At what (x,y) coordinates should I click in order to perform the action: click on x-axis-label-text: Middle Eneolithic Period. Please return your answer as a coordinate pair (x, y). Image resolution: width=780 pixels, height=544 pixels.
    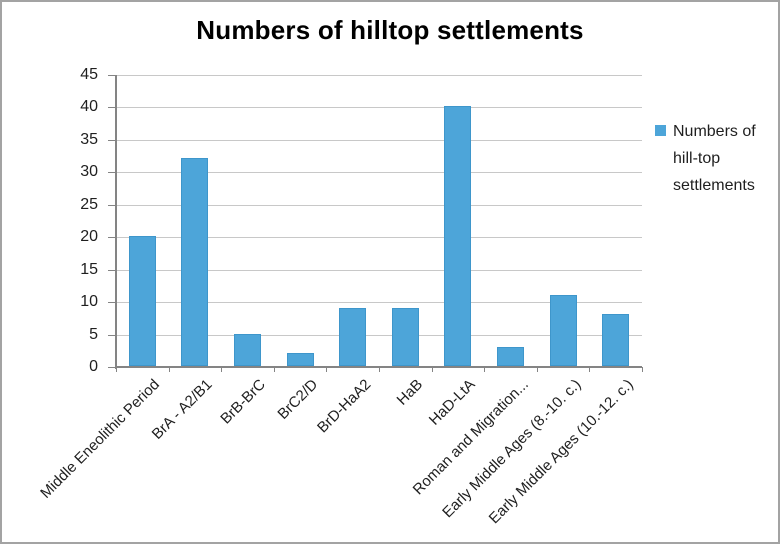
    Looking at the image, I should click on (100, 439).